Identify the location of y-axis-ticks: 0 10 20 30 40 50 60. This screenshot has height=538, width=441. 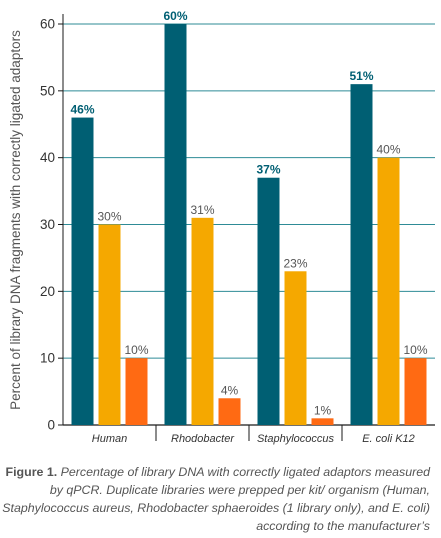
(51, 225).